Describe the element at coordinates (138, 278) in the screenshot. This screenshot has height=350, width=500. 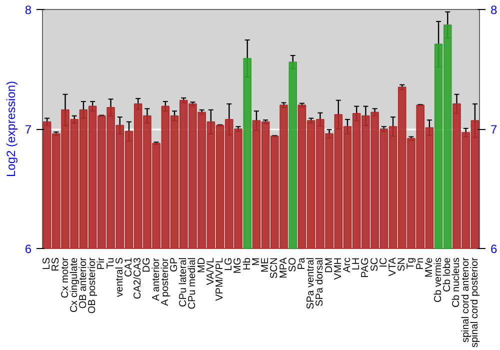
I see `x-tick-label: CA2/CA3` at that location.